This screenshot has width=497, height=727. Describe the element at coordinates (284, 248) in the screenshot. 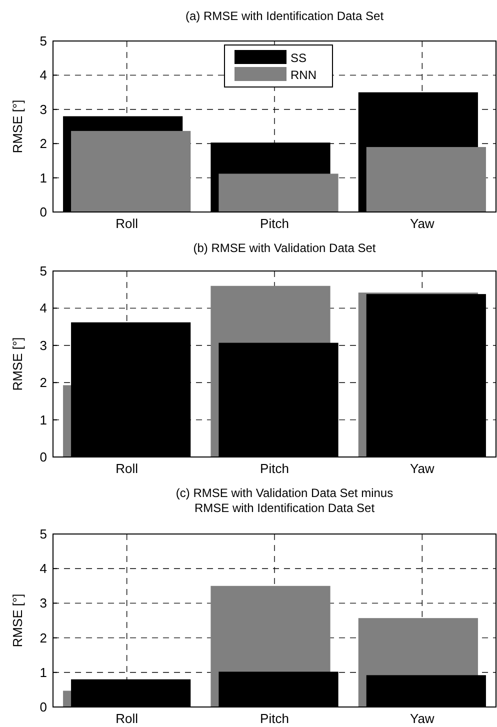

I see `chart-title: (b) RMSE with Validation Data Set` at that location.